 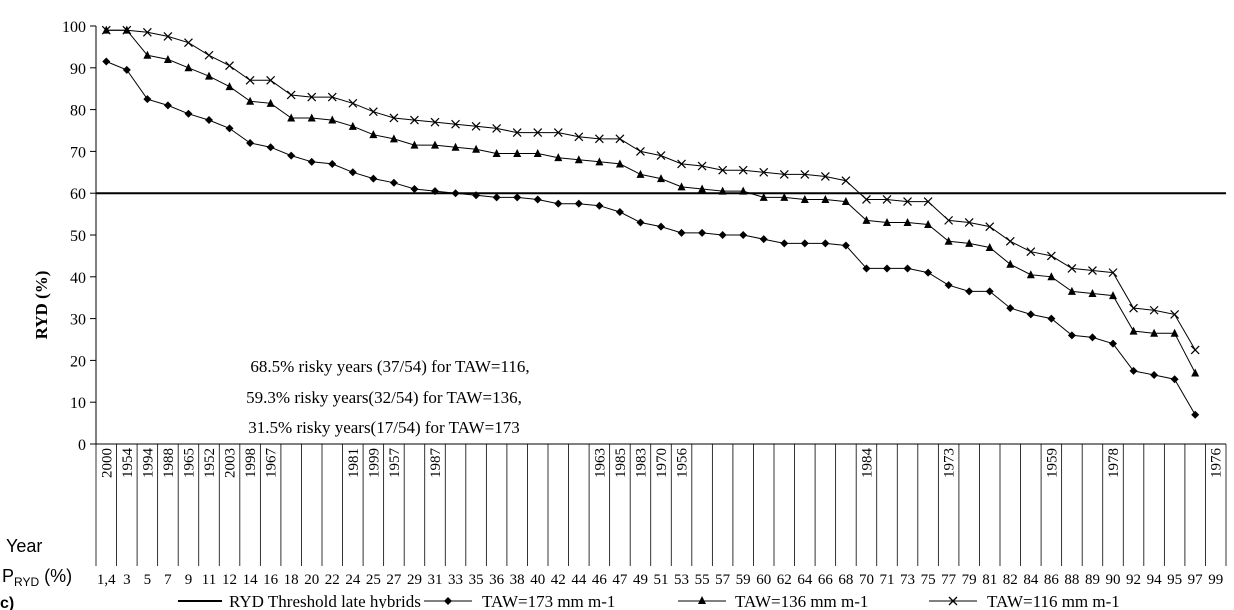 I want to click on year-label: 1957, so click(x=395, y=463).